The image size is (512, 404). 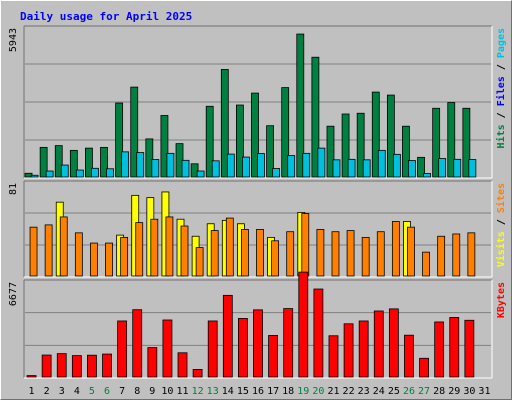 What do you see at coordinates (258, 391) in the screenshot?
I see `x-tick-label: 16` at bounding box center [258, 391].